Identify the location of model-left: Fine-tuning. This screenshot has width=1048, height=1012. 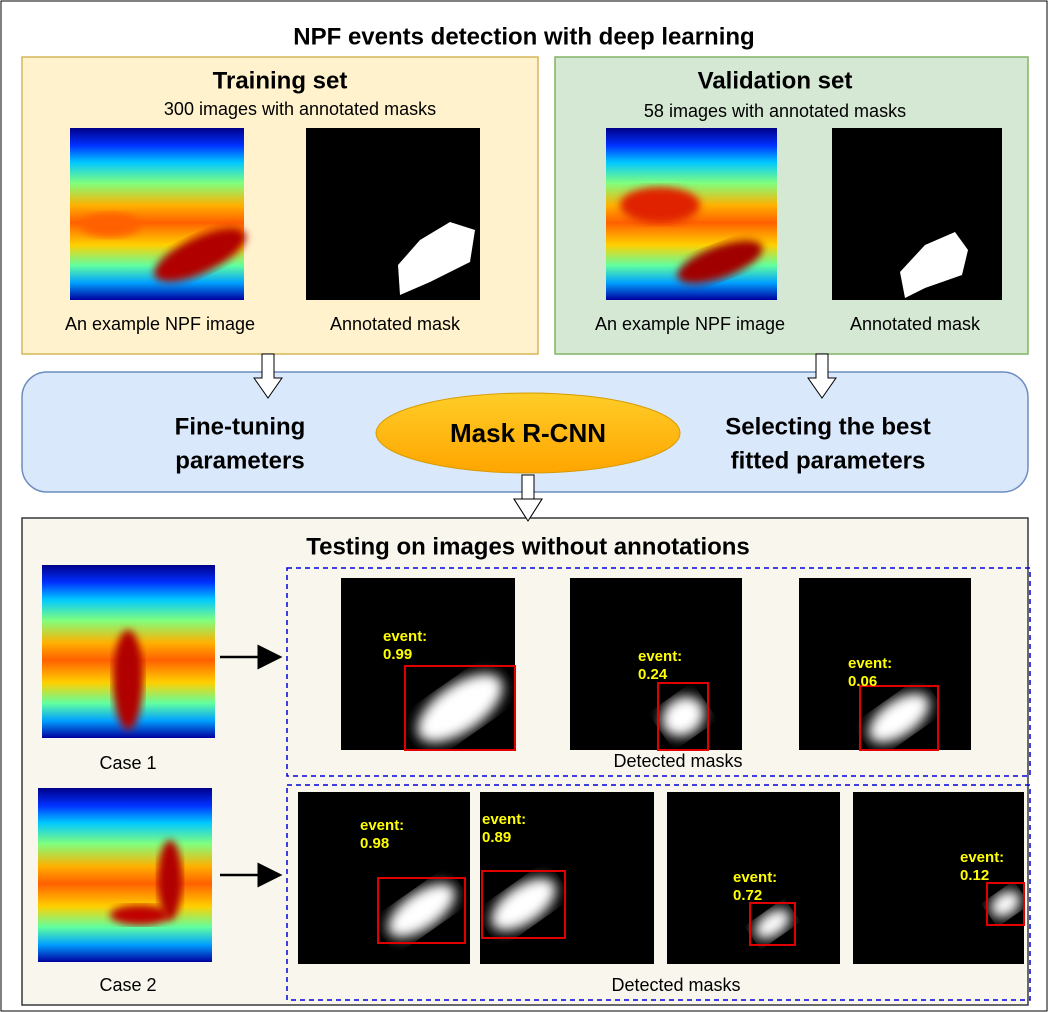
(240, 426).